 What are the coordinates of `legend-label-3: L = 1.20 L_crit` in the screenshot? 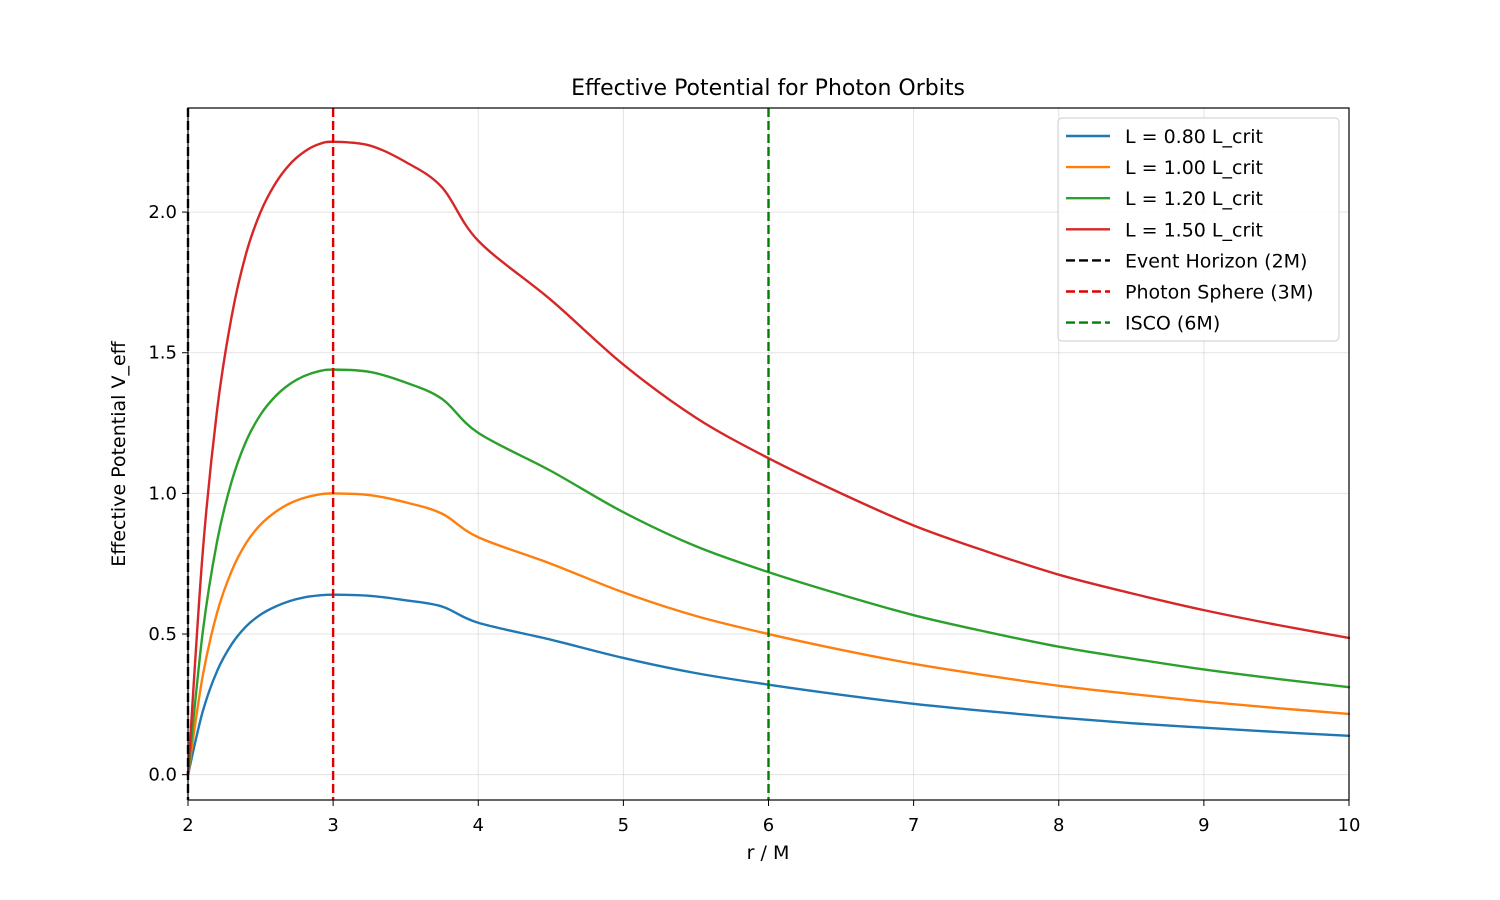 It's located at (1194, 199).